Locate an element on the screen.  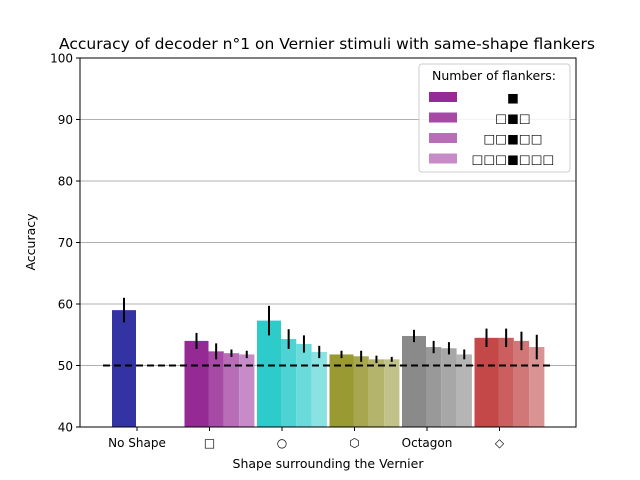
y-tick-label: 100 is located at coordinates (61, 59).